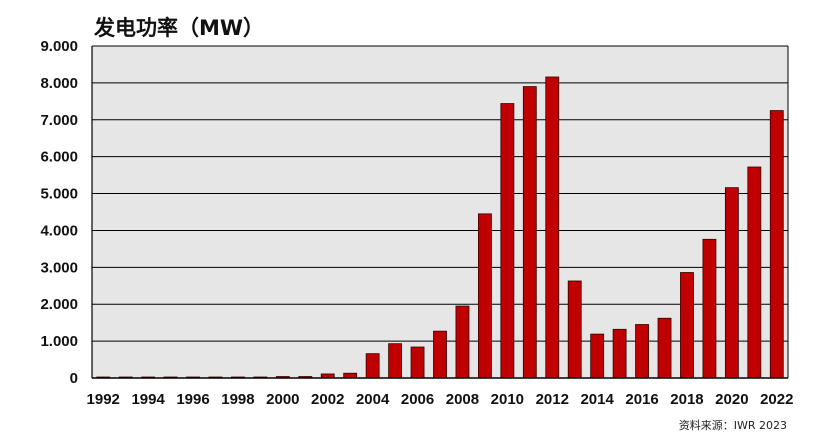 The image size is (835, 439). I want to click on y-tick-label: 2.000, so click(59, 304).